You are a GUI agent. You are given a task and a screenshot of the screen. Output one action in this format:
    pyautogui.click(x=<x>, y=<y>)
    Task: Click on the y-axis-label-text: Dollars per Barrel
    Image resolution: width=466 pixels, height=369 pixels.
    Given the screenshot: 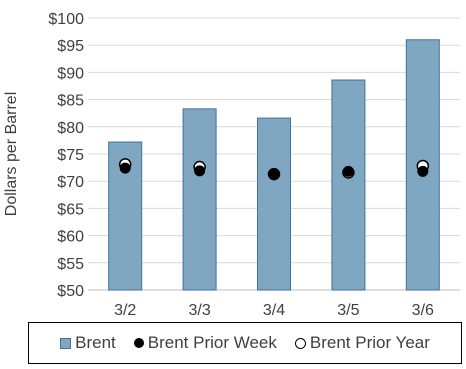 What is the action you would take?
    pyautogui.click(x=11, y=154)
    